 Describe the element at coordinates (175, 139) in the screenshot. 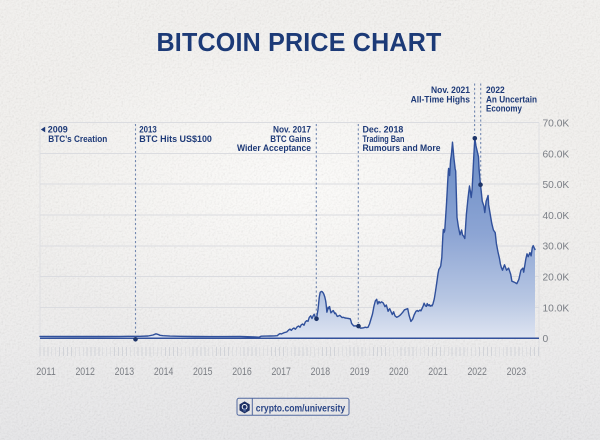

I see `svg-text: BTC Hits US$100` at that location.